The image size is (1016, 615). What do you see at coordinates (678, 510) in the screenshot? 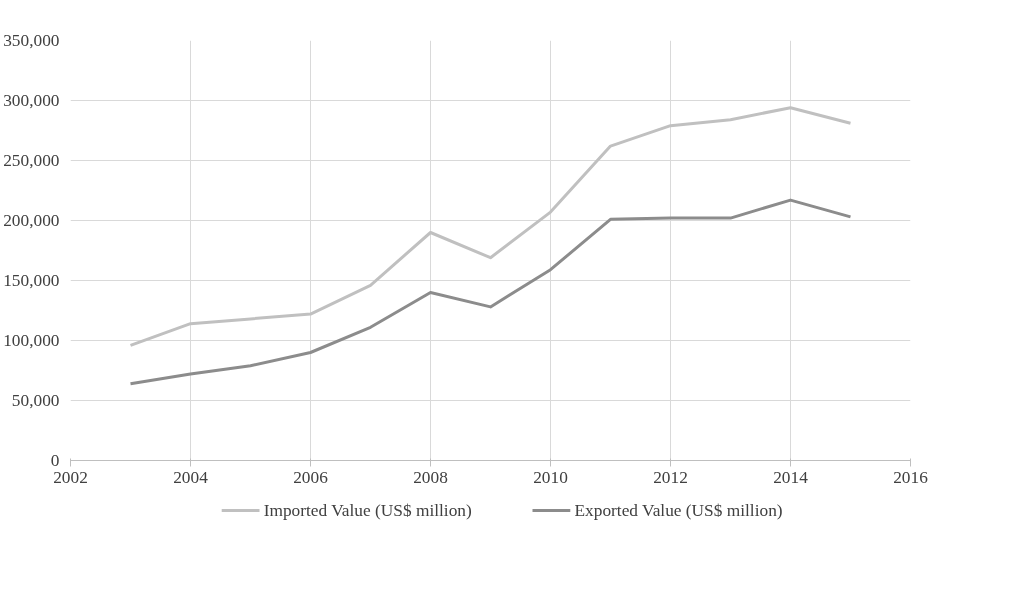
I see `legend-label: Exported Value (US$ million)` at bounding box center [678, 510].